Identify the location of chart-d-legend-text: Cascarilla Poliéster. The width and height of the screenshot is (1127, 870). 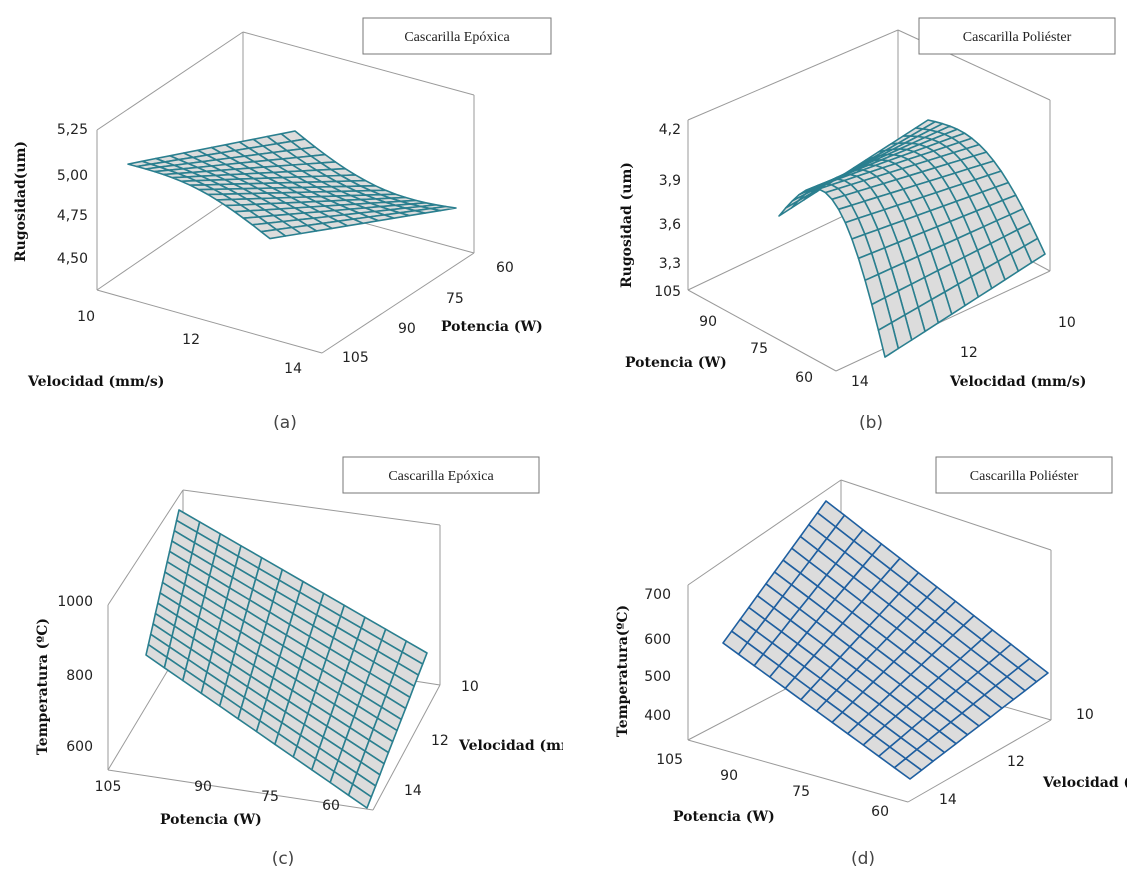
(1024, 476).